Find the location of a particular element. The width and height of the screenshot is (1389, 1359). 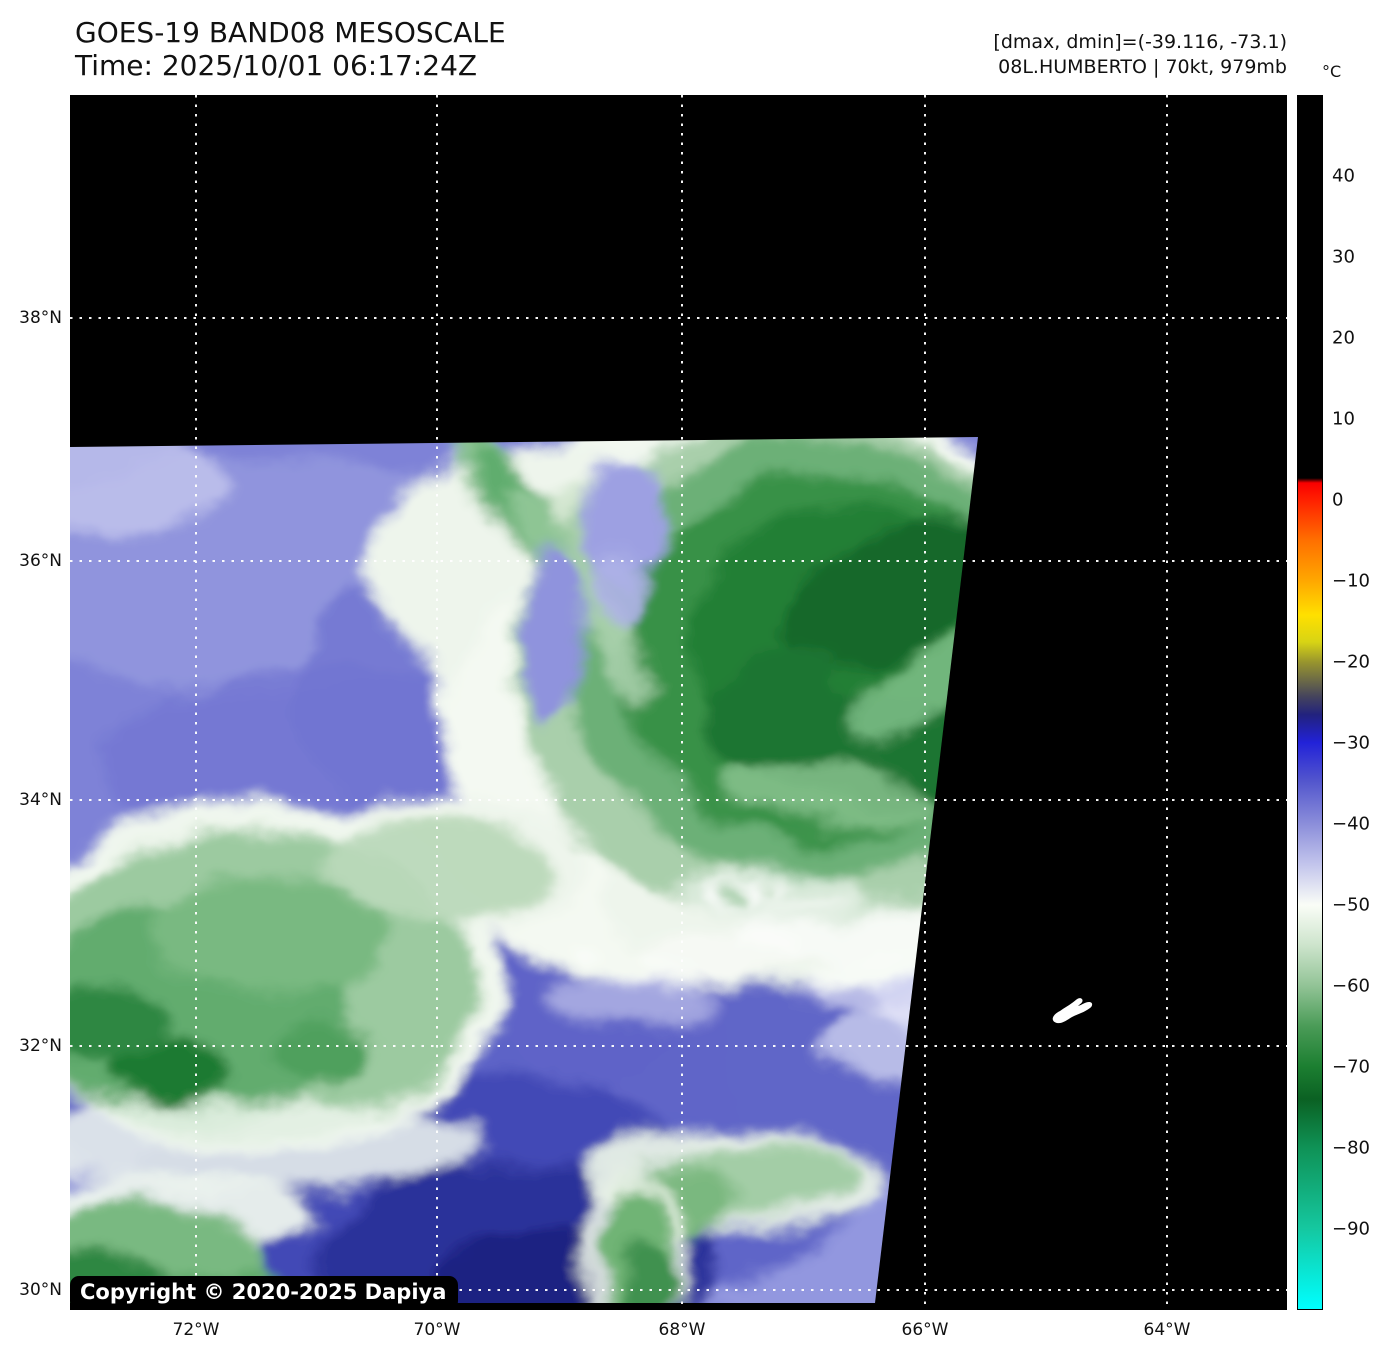

lat-tick-38n: 38°N is located at coordinates (40, 318).